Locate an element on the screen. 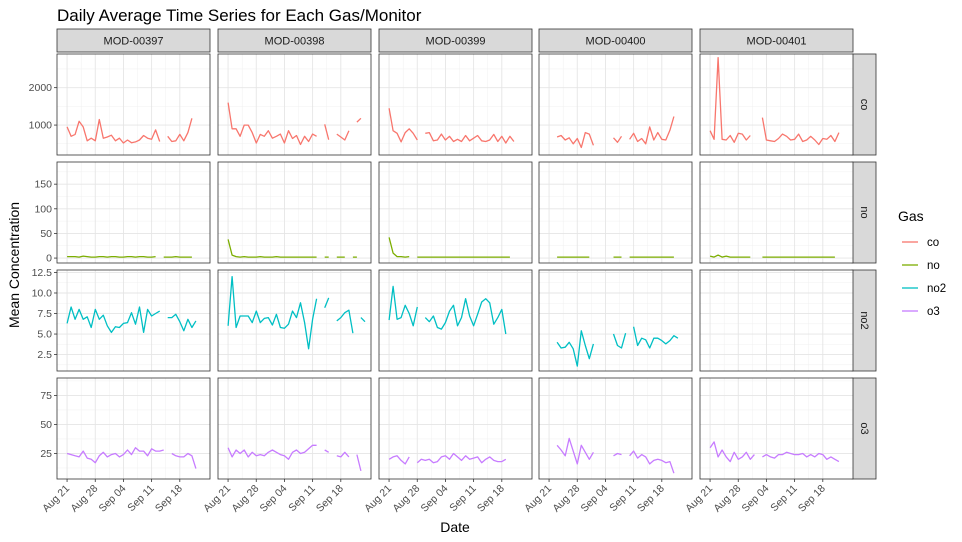  facet-strip-label: o3 is located at coordinates (864, 428).